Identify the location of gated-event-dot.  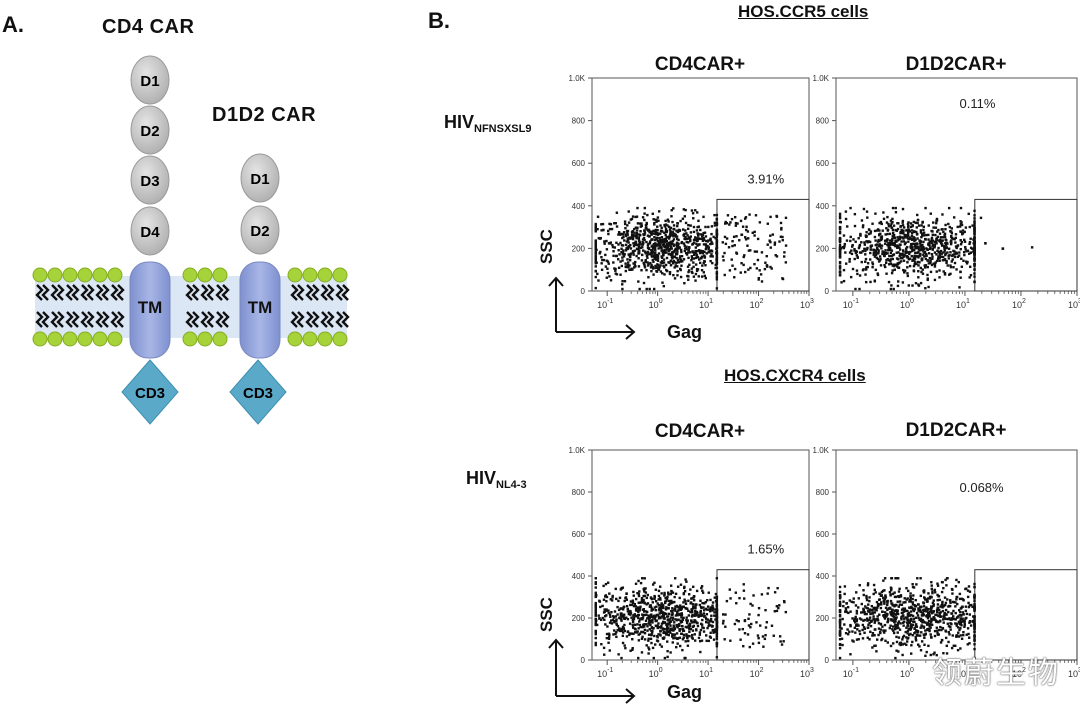
(723, 623).